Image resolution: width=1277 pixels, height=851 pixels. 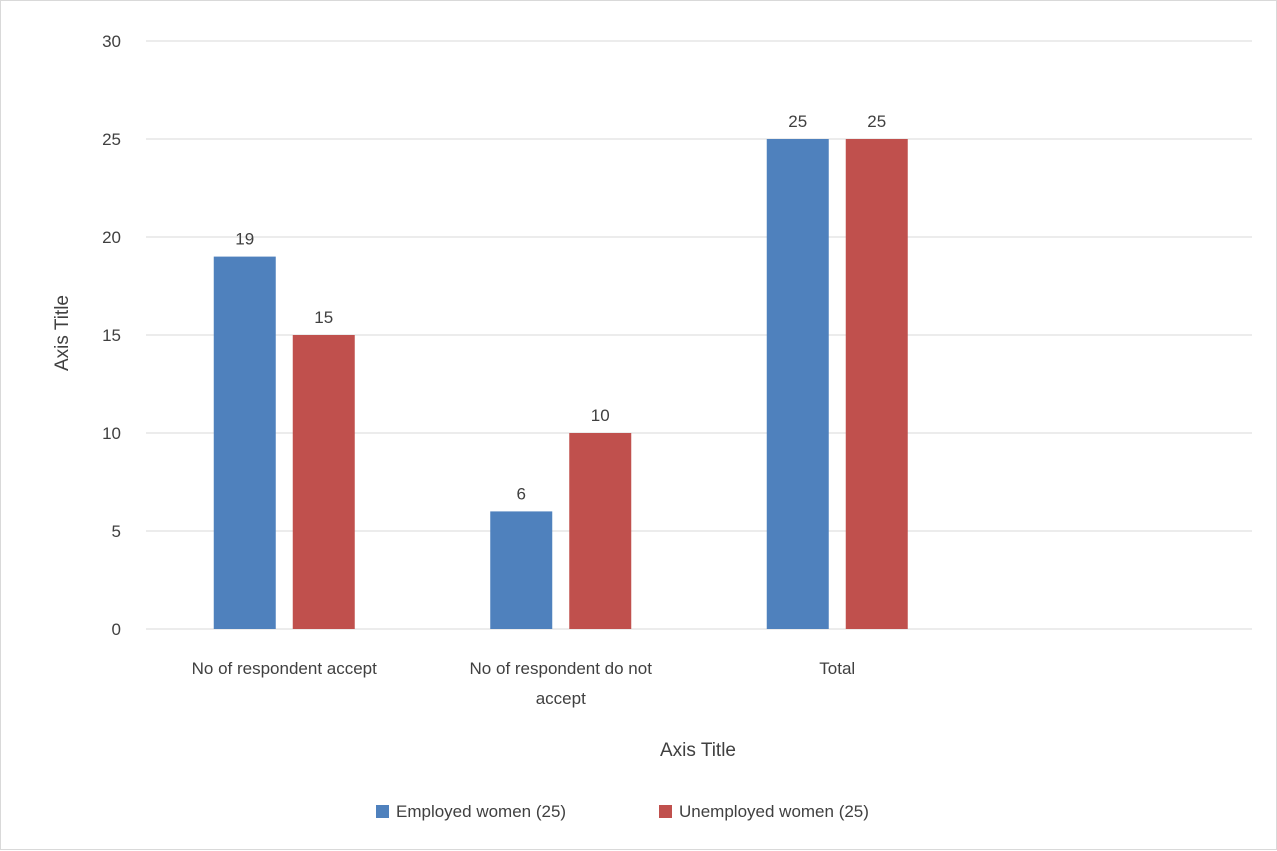 What do you see at coordinates (665, 811) in the screenshot?
I see `legend-swatch-unemployed` at bounding box center [665, 811].